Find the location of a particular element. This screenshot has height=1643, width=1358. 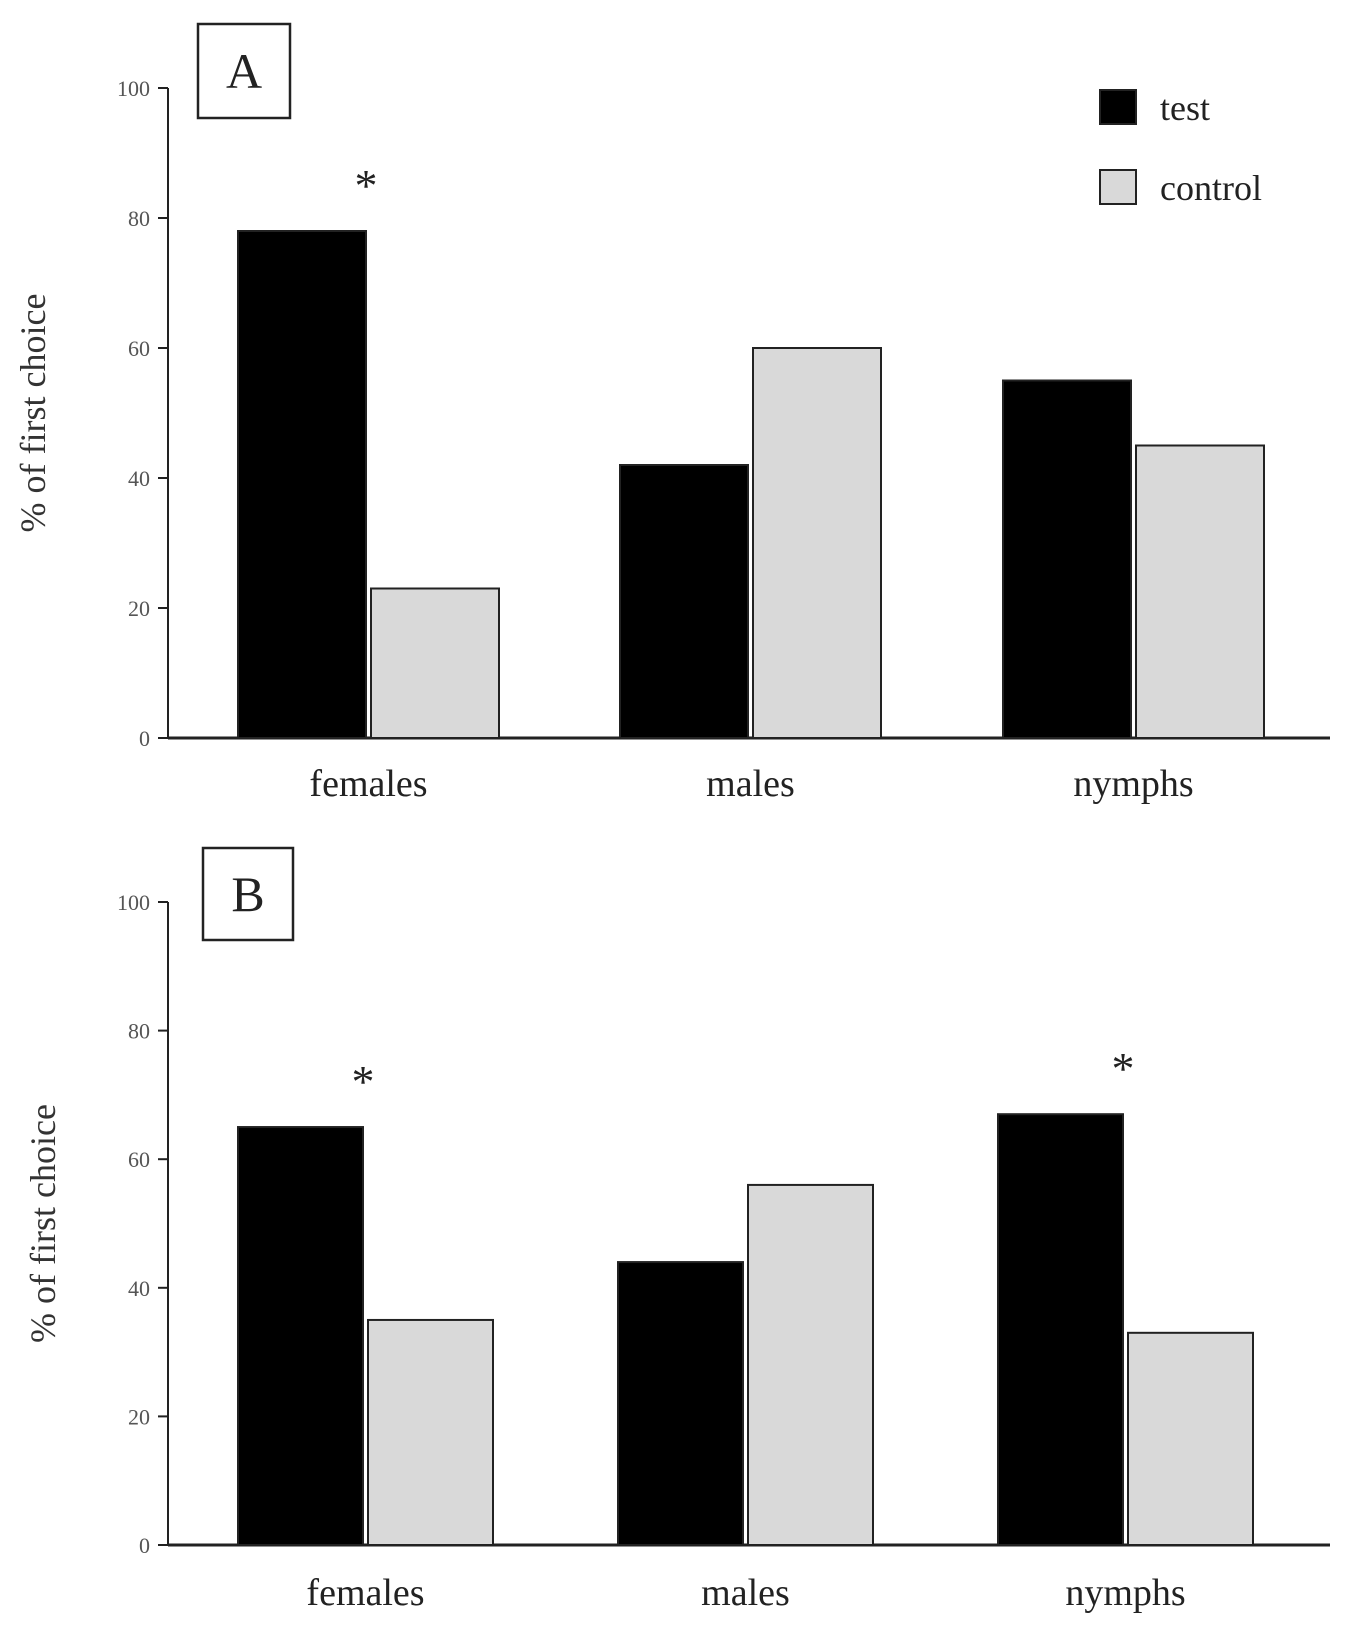

panel-b-y-axis-label: % of first choice is located at coordinates (43, 1223).